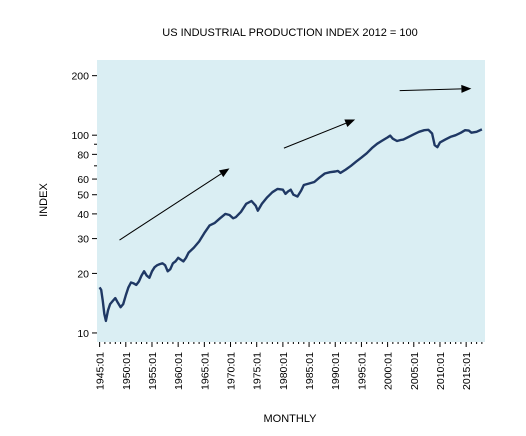 The width and height of the screenshot is (526, 436). Describe the element at coordinates (80, 77) in the screenshot. I see `y-tick-label: 200` at that location.